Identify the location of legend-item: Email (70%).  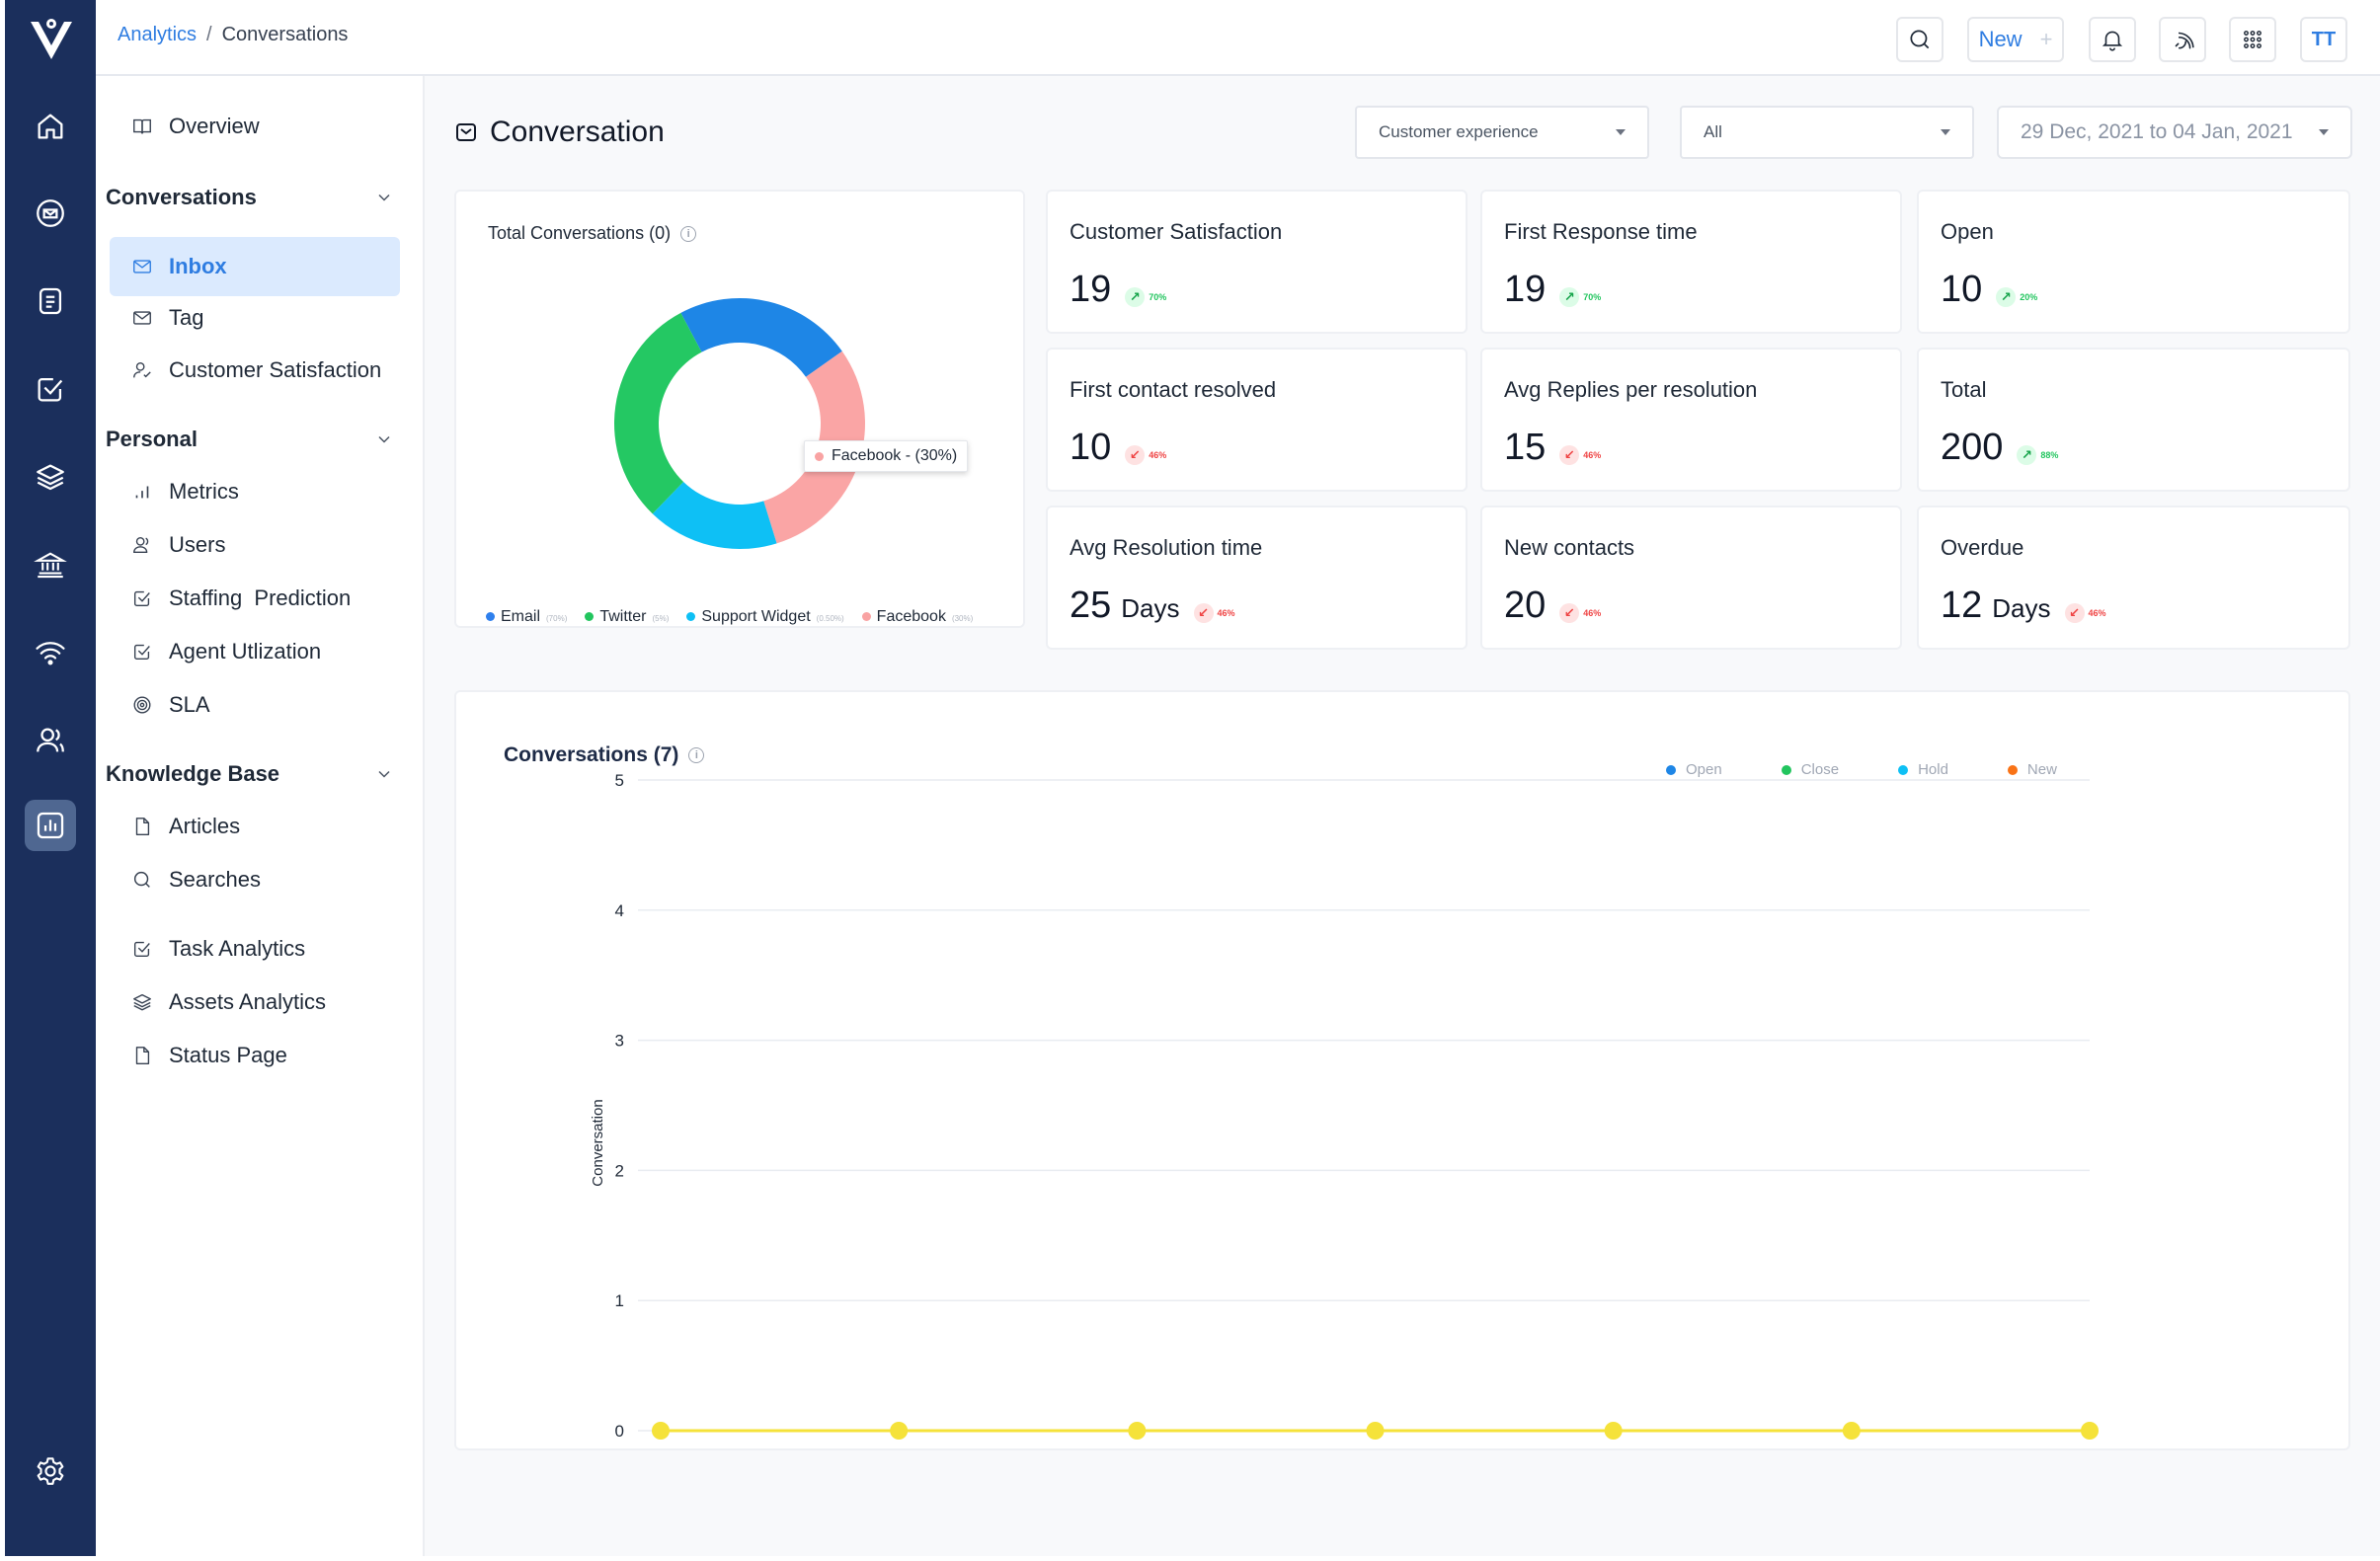
(526, 617).